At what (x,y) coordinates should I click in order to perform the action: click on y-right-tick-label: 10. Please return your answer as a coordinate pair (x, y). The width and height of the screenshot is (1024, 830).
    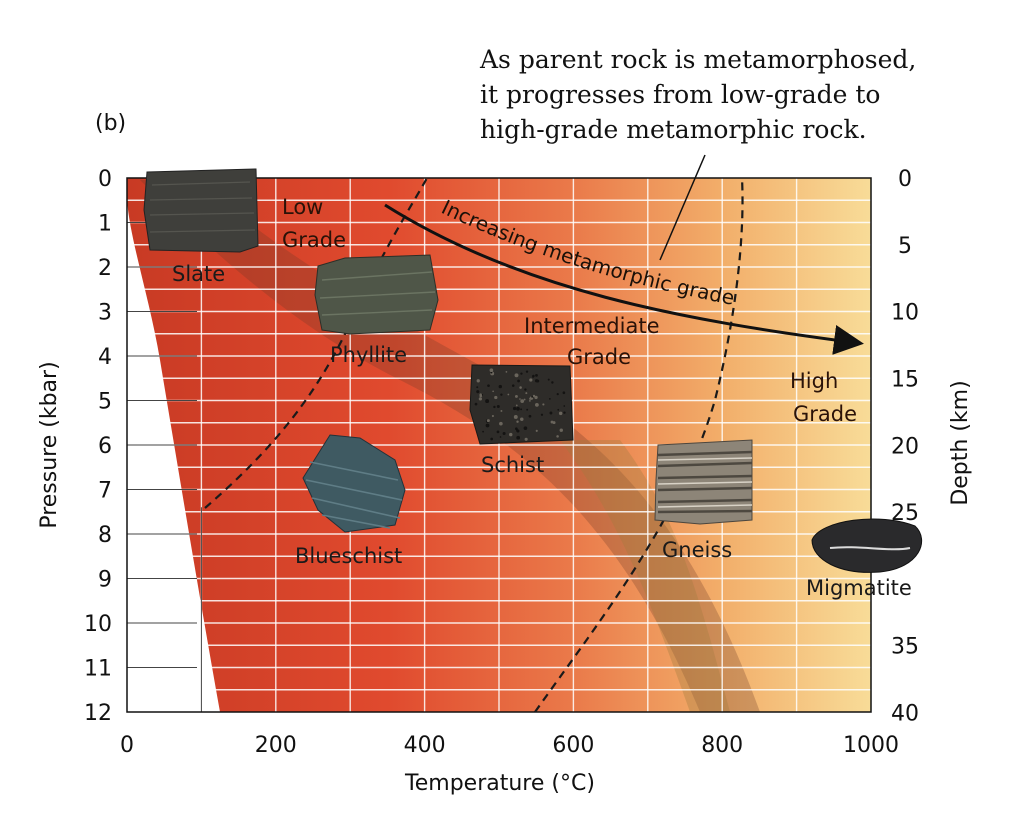
    Looking at the image, I should click on (905, 313).